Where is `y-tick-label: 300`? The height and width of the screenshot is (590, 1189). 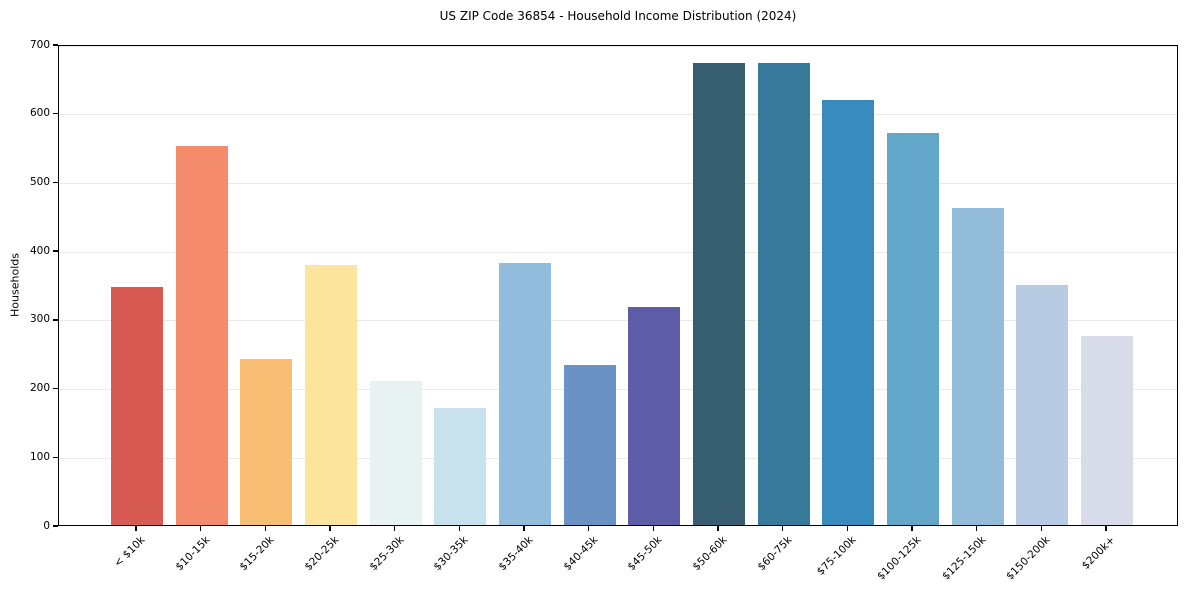
y-tick-label: 300 is located at coordinates (39, 319).